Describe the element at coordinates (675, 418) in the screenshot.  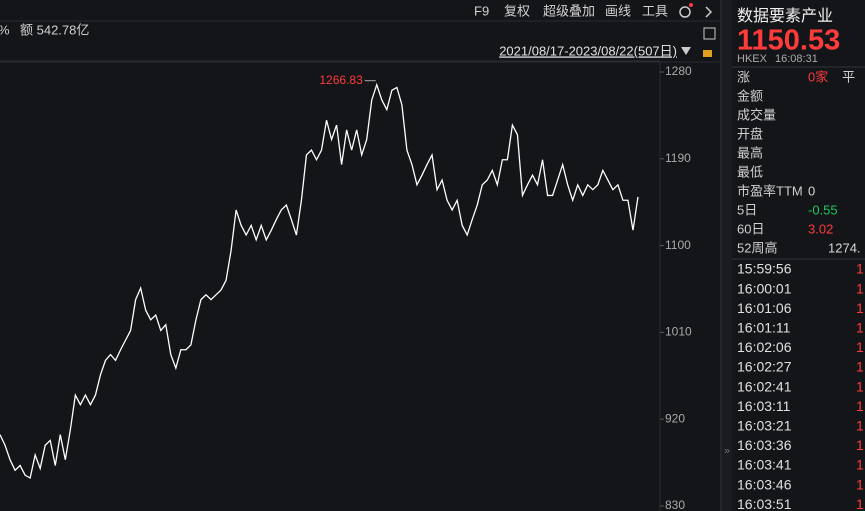
I see `y-tick-label: 920` at that location.